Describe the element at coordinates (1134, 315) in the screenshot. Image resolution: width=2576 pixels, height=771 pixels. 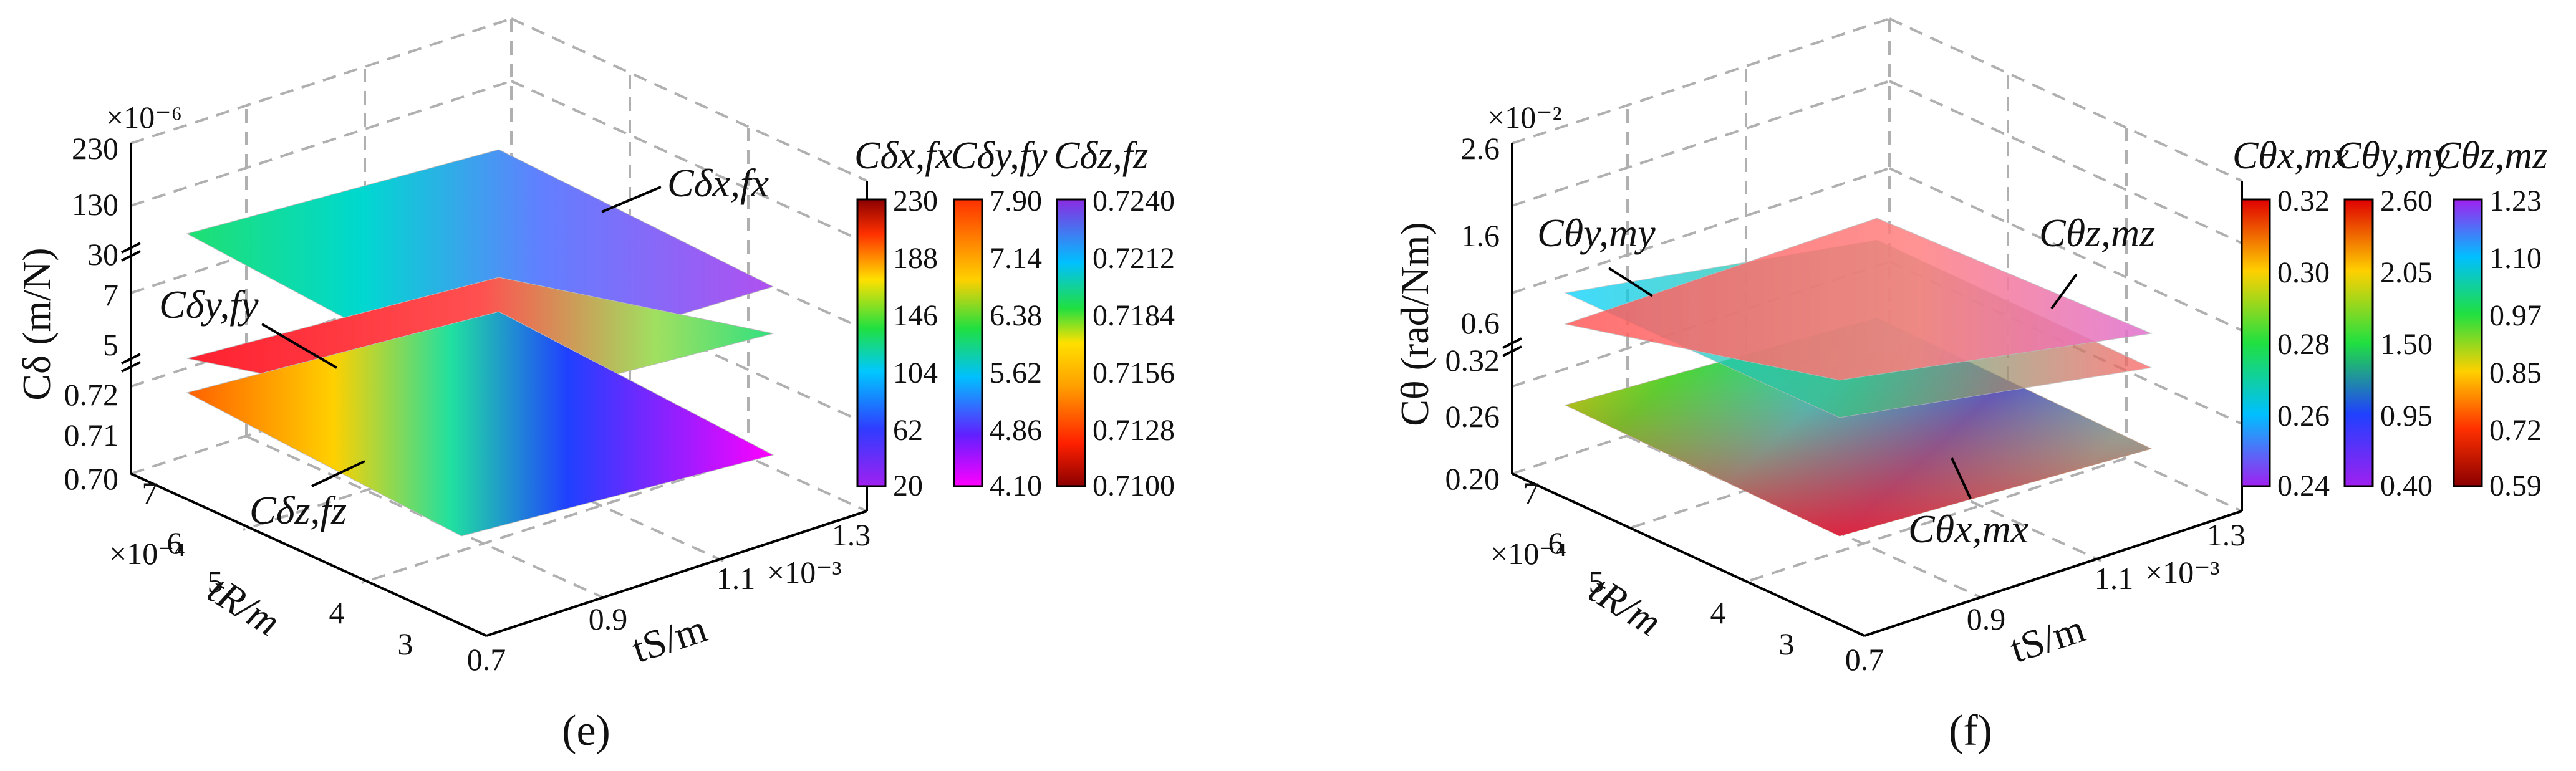
I see `colorbar-tick: 0.7184` at that location.